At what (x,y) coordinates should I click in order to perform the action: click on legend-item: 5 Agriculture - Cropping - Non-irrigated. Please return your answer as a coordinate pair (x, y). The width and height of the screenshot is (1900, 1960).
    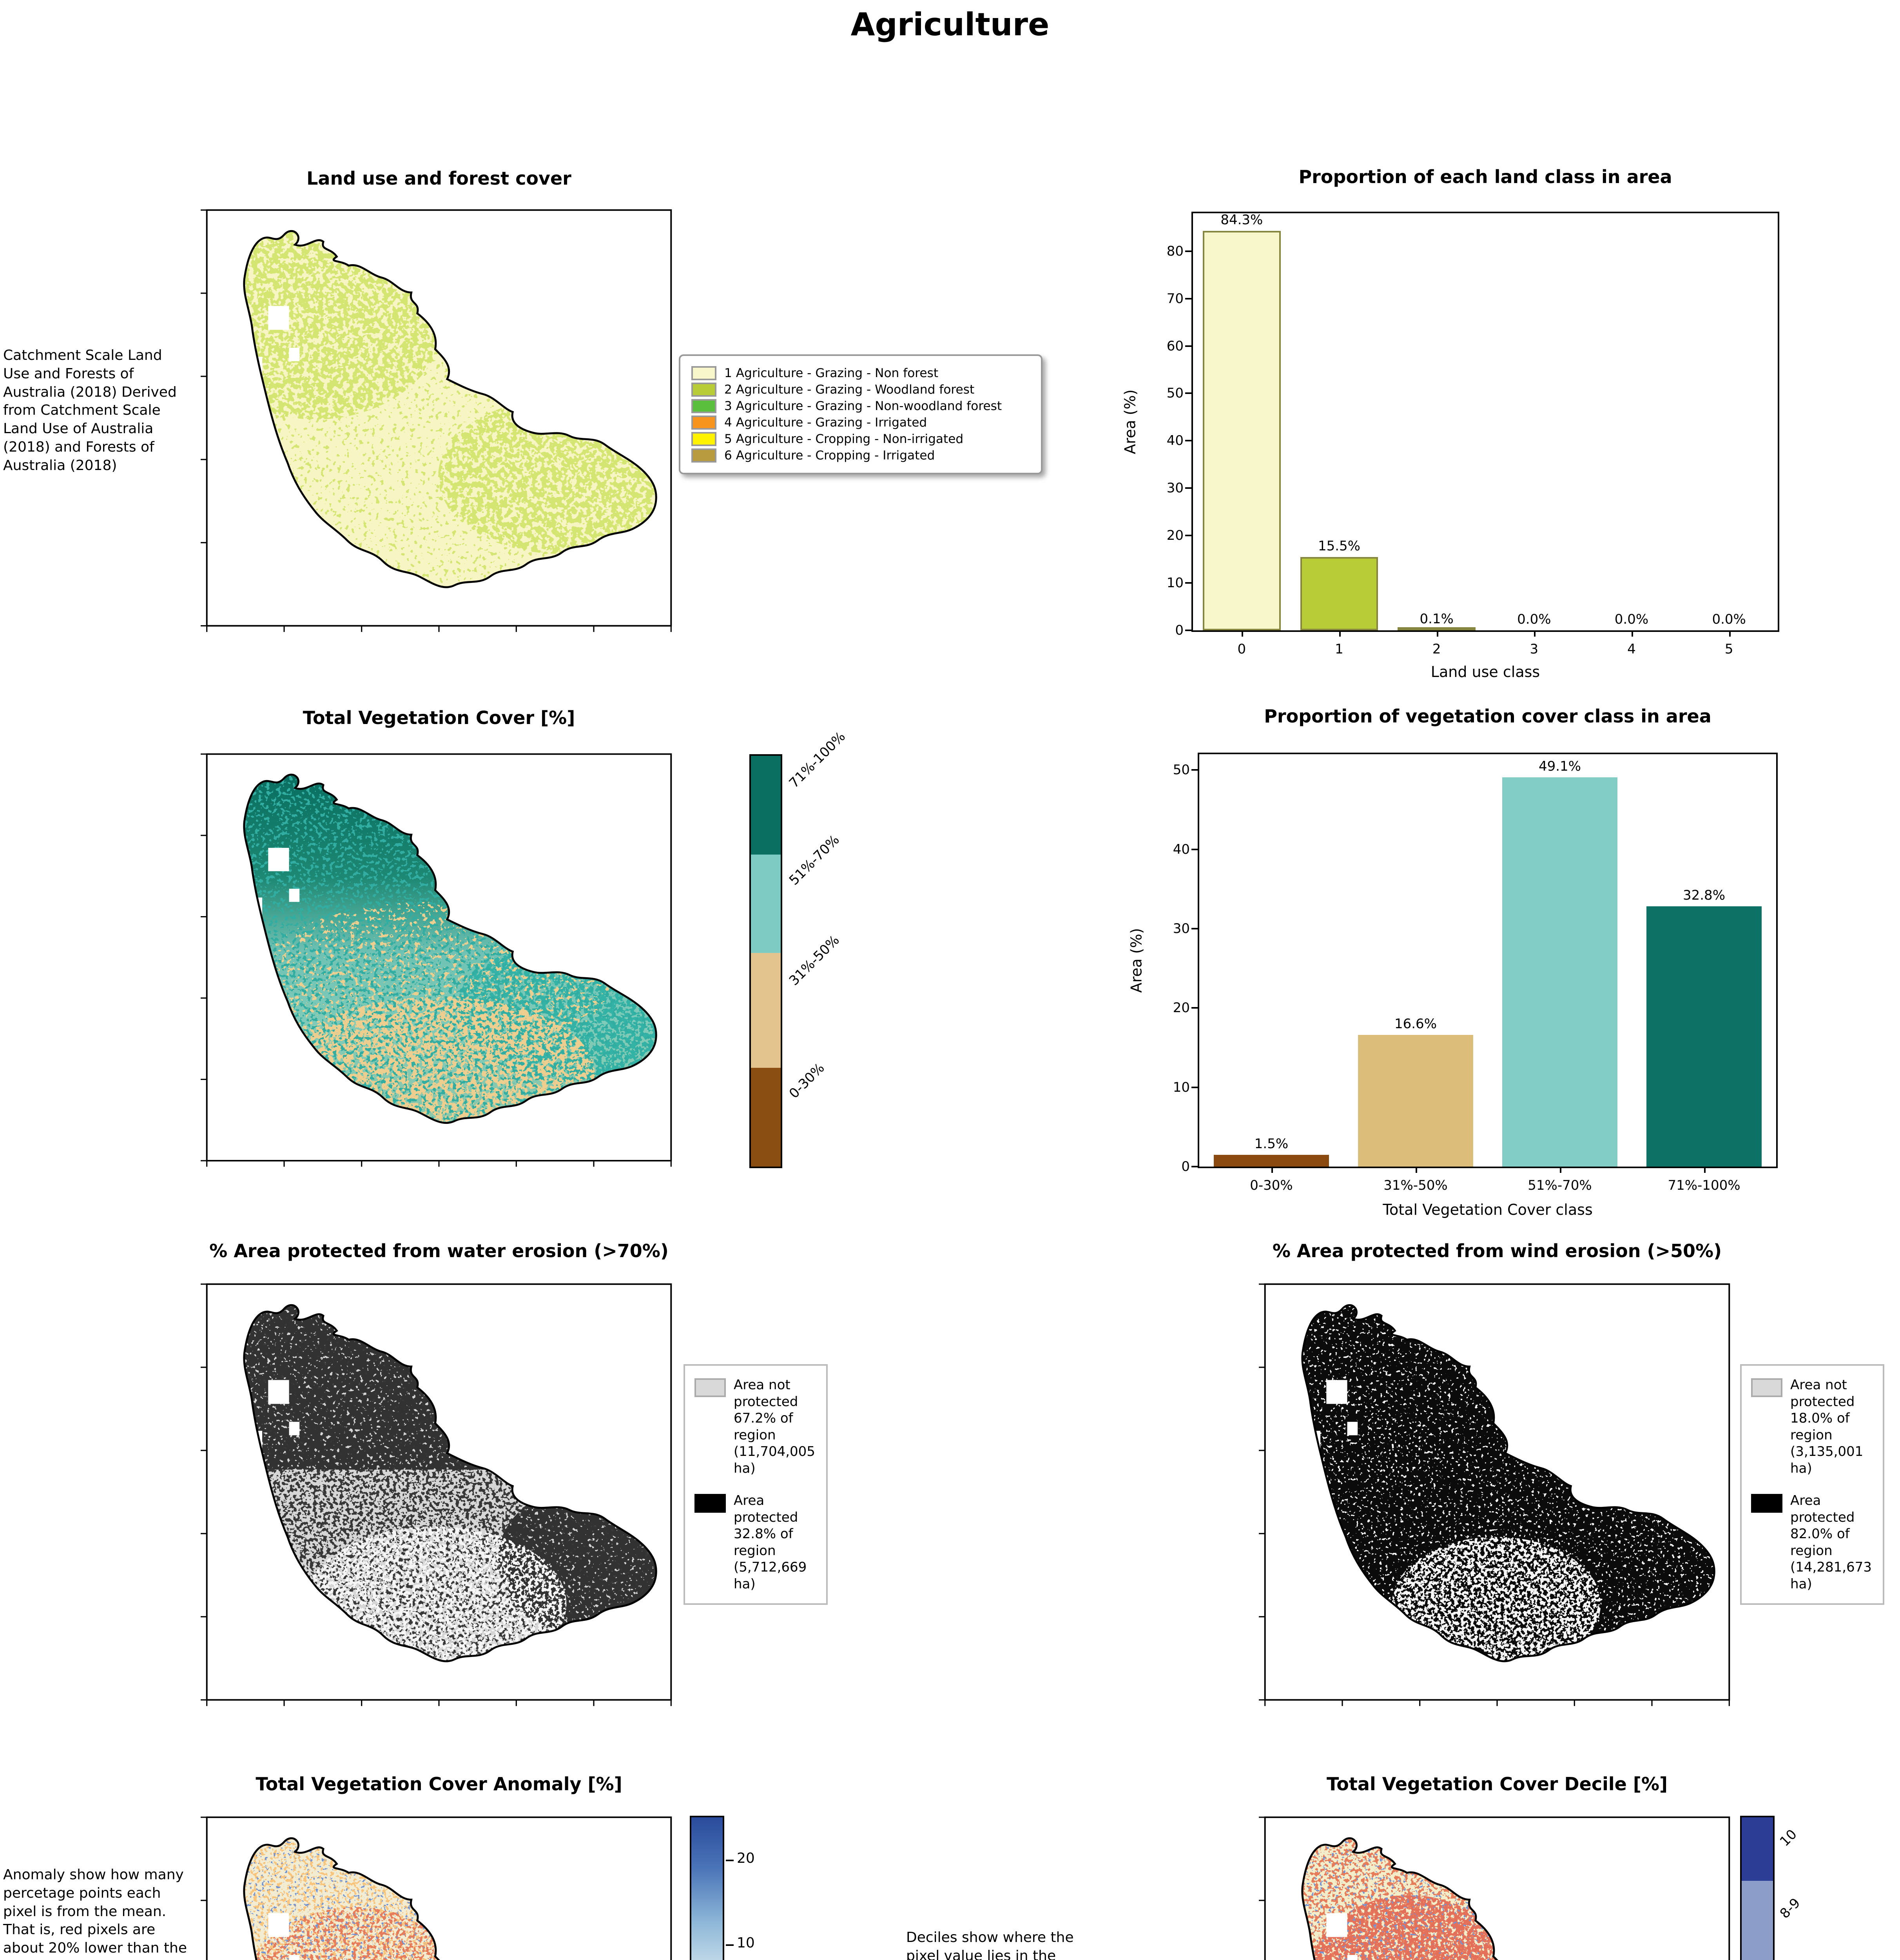
    Looking at the image, I should click on (861, 439).